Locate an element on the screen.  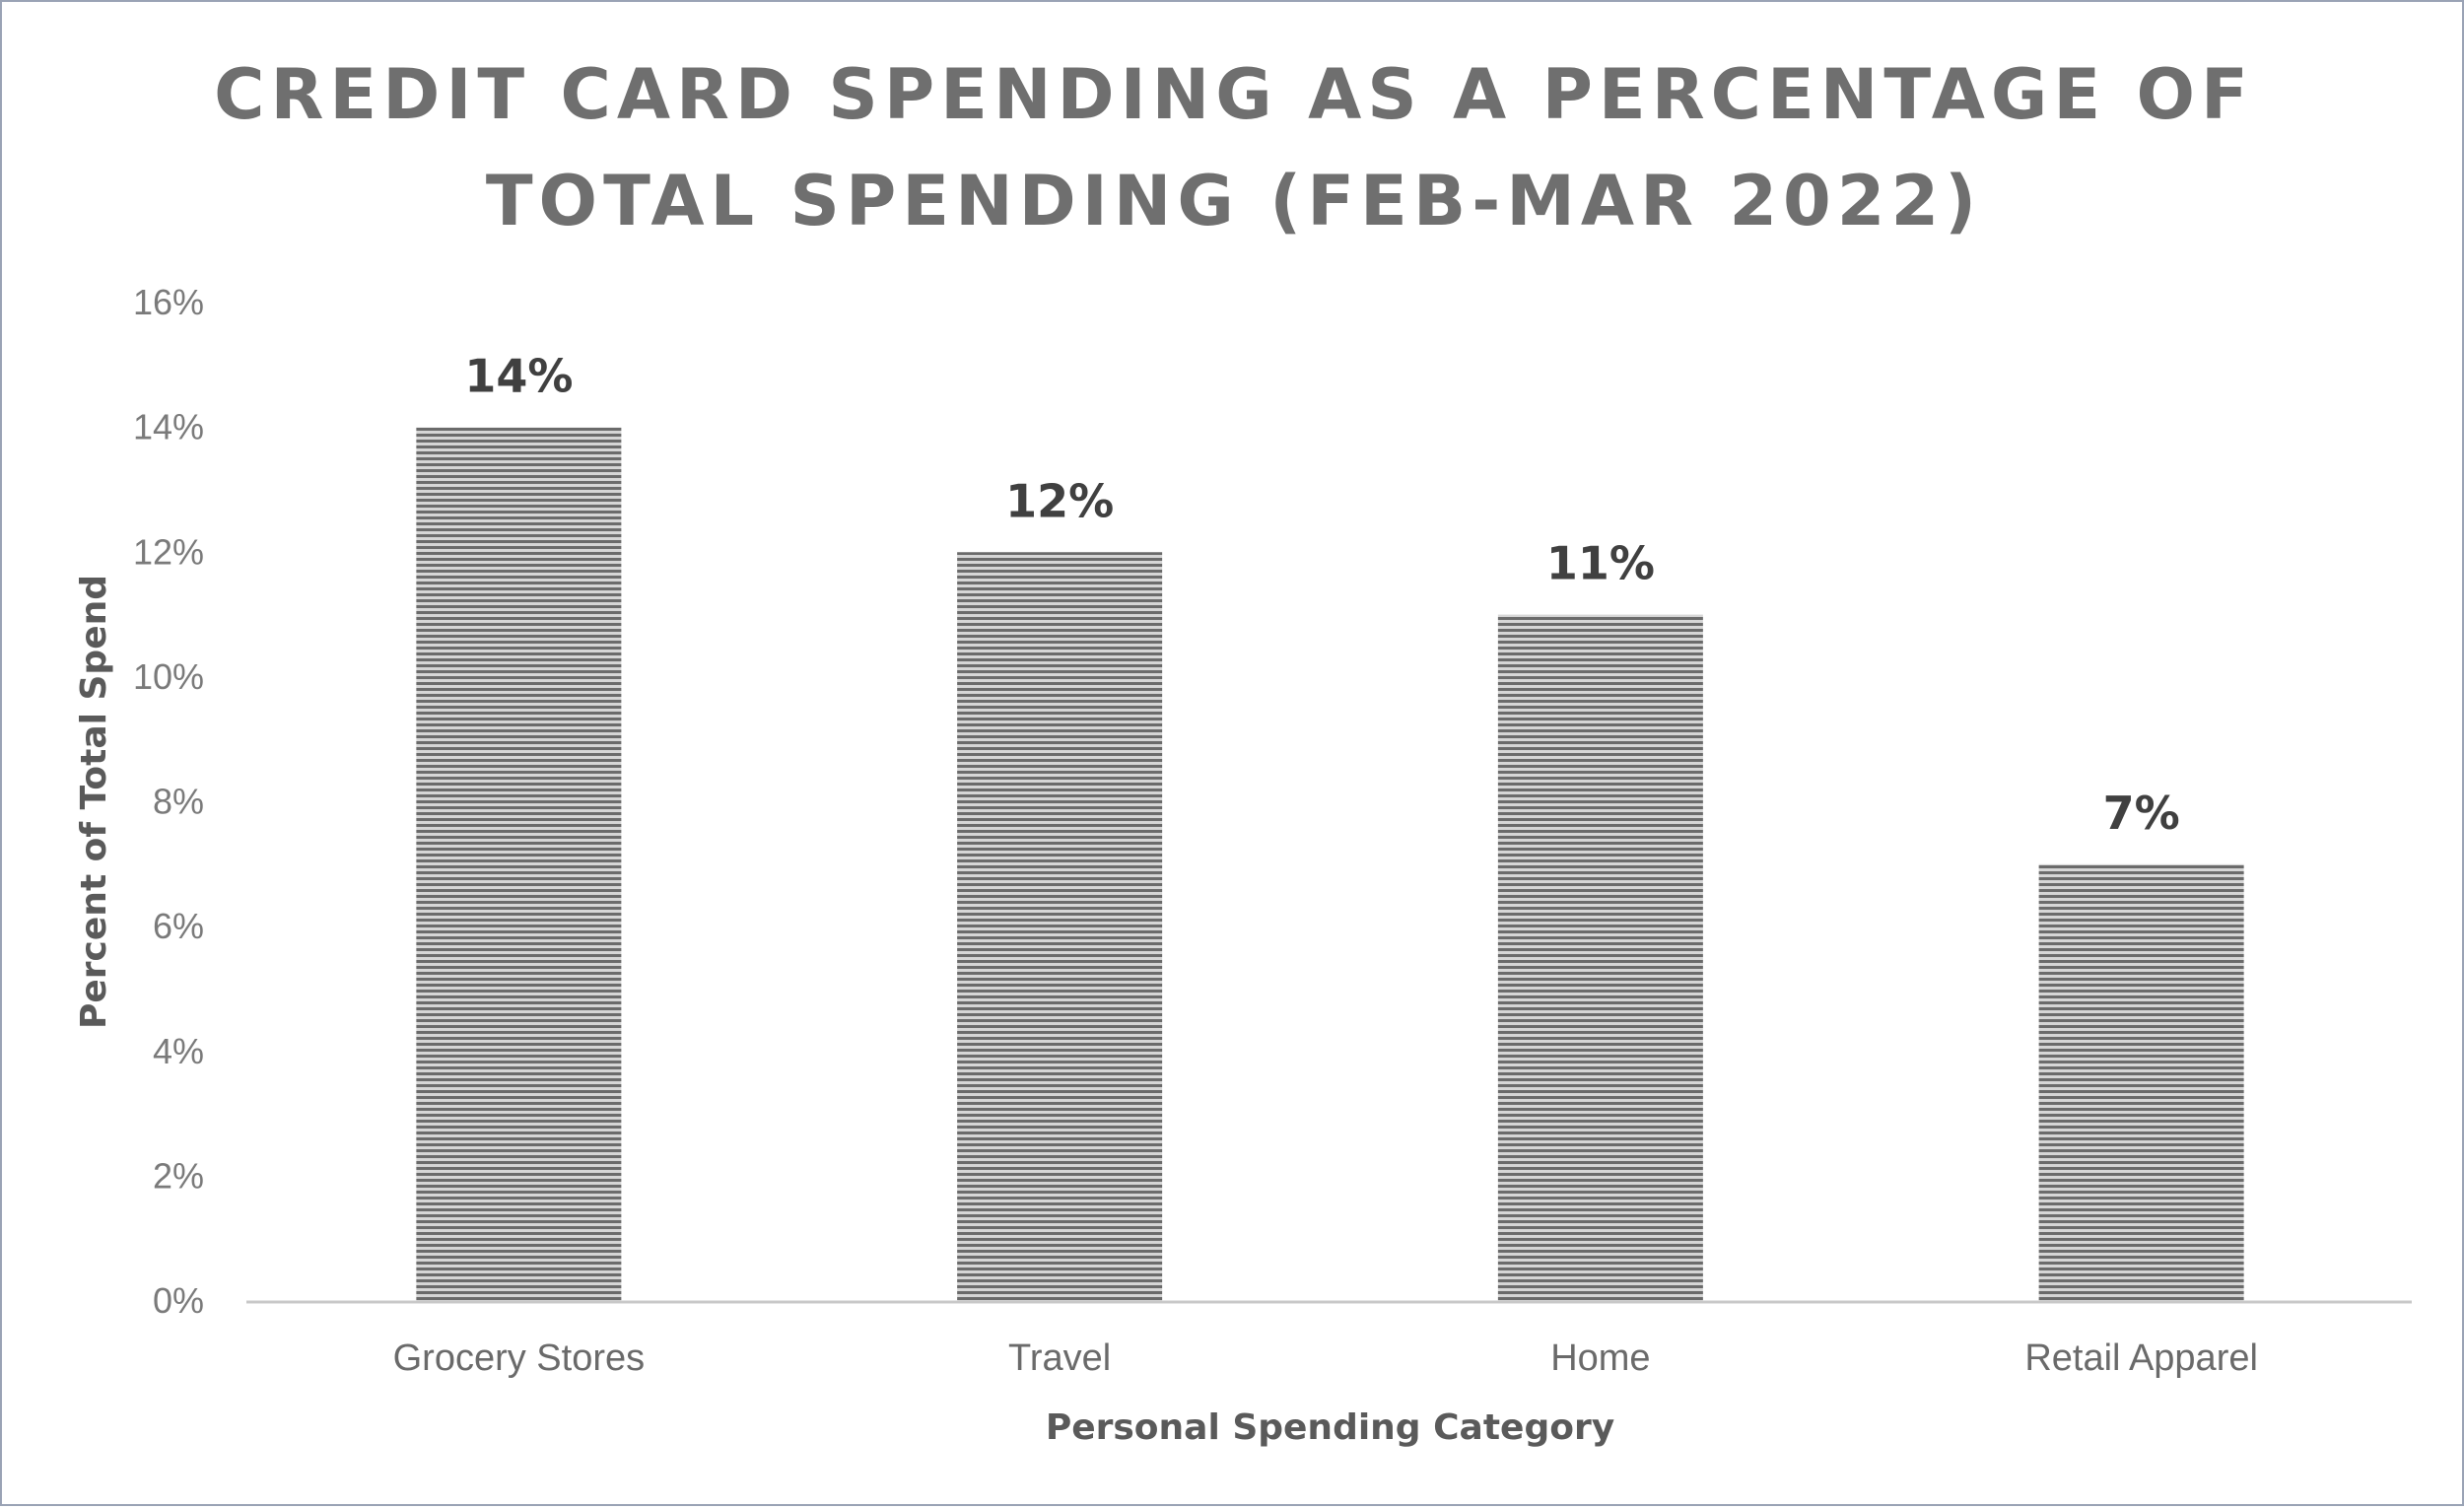
y-tick-label: 10% is located at coordinates (168, 677).